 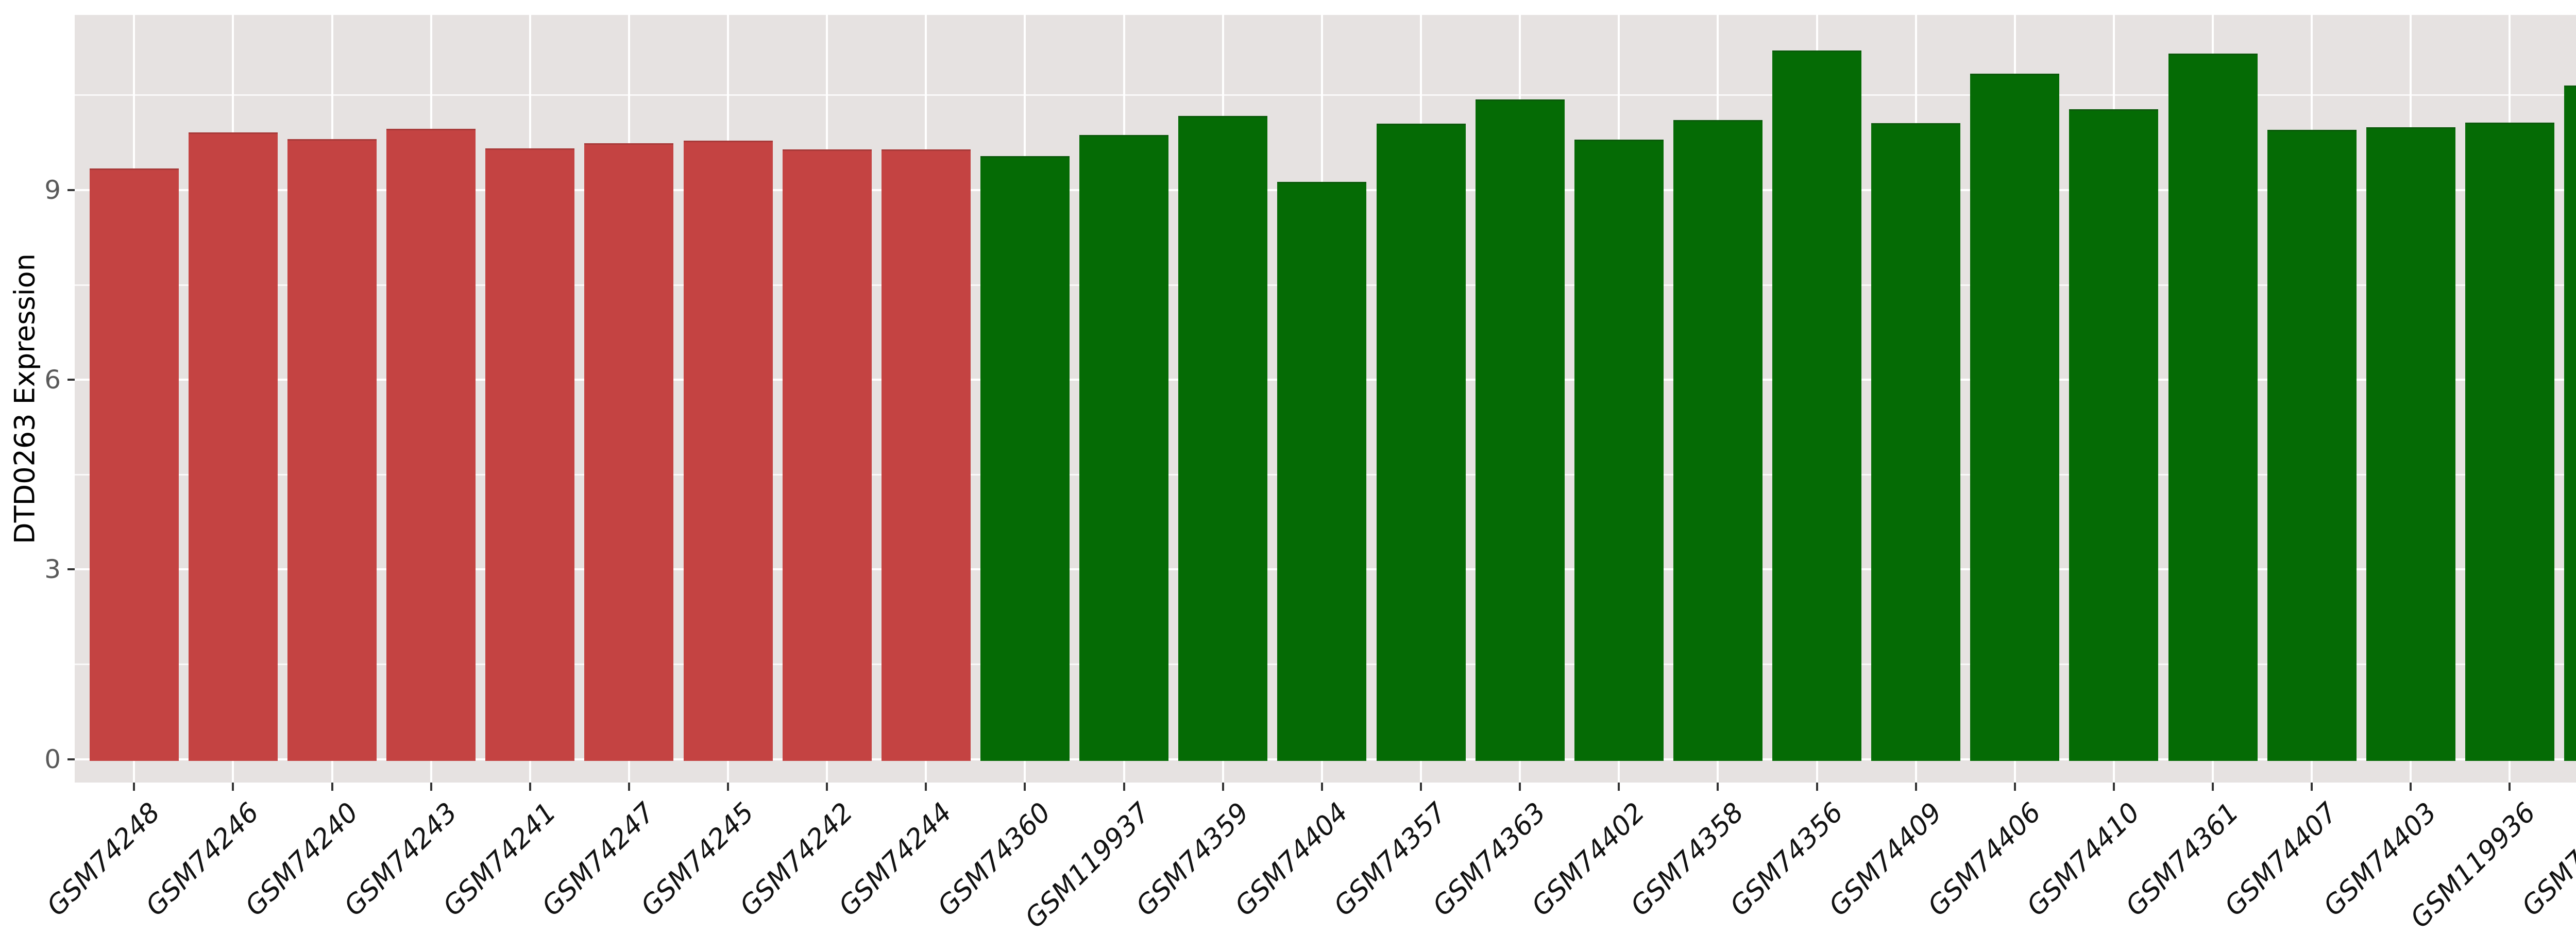 I want to click on bar-GSM74406, so click(x=2015, y=417).